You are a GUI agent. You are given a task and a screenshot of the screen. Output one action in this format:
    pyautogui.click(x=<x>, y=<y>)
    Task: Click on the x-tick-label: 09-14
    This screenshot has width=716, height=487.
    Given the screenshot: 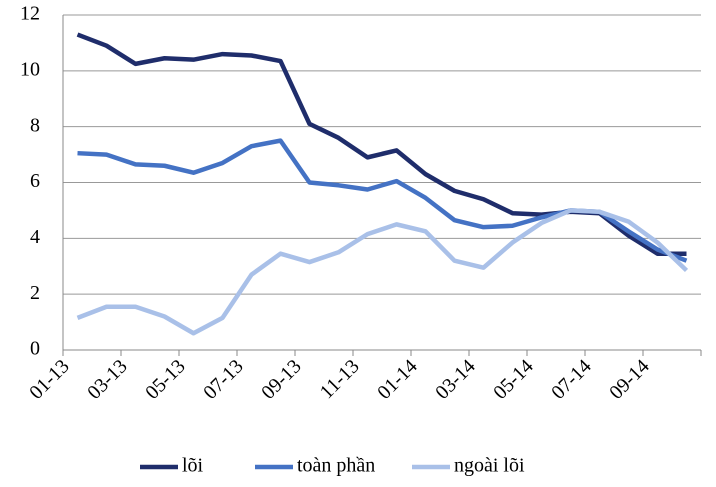 What is the action you would take?
    pyautogui.click(x=629, y=379)
    